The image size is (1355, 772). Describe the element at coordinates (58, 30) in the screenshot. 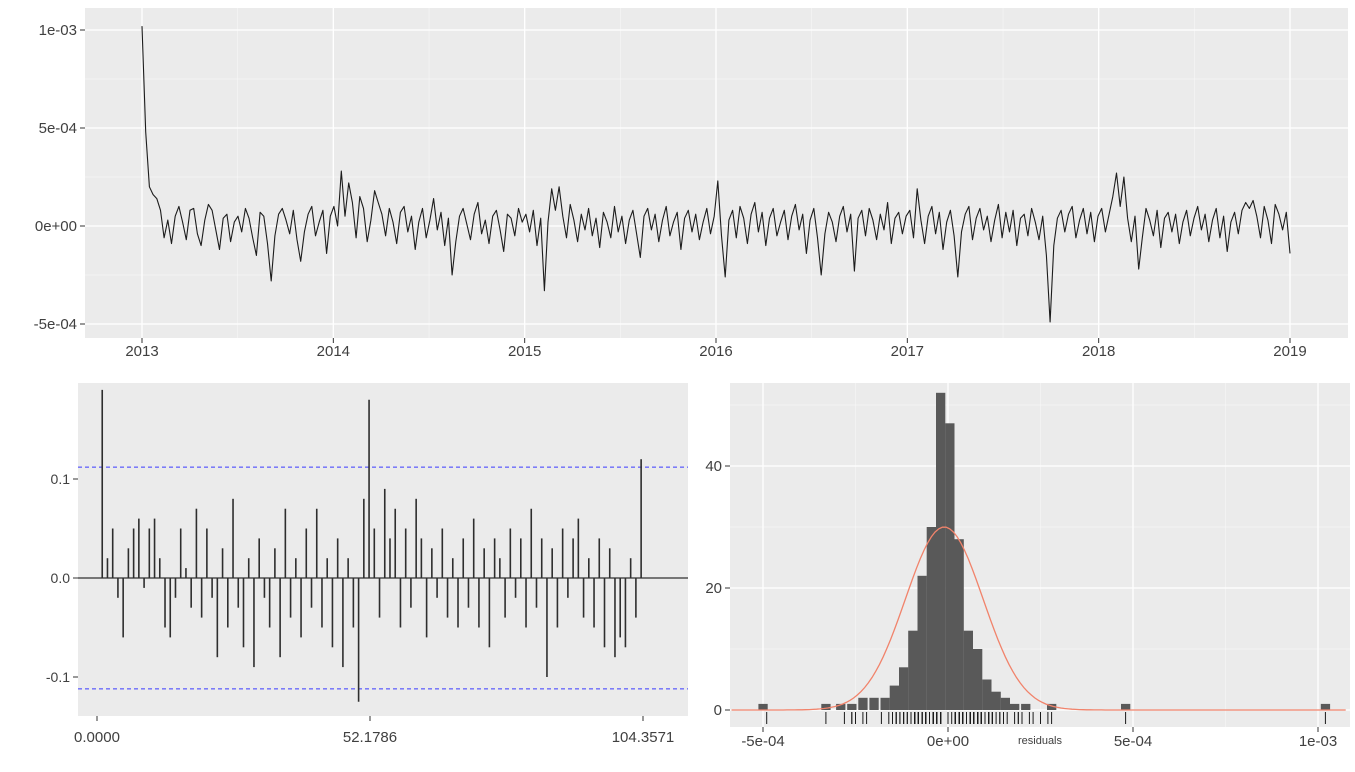

I see `y-tick-label: 1e-03` at that location.